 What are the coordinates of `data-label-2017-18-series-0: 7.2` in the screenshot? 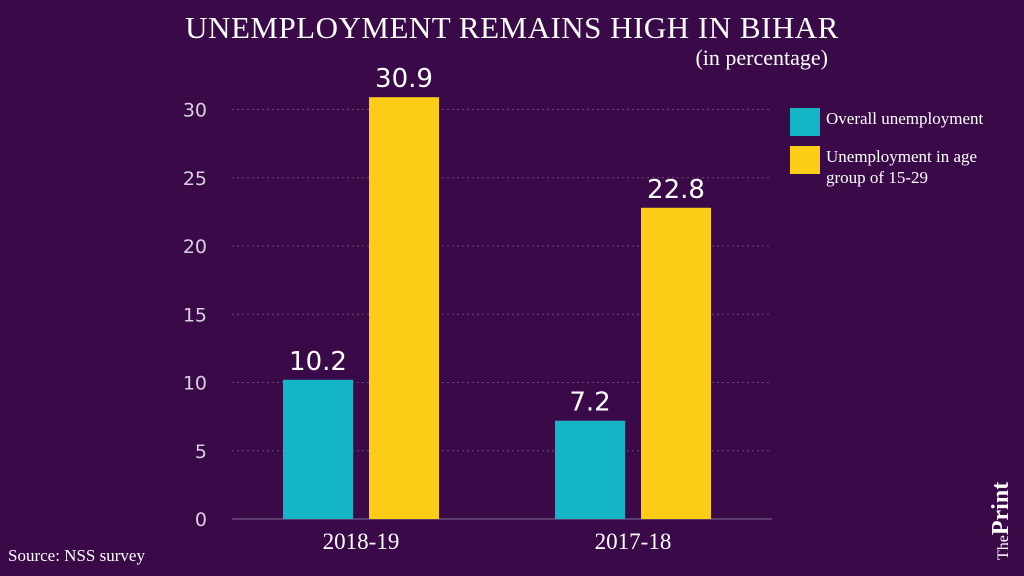 It's located at (589, 403).